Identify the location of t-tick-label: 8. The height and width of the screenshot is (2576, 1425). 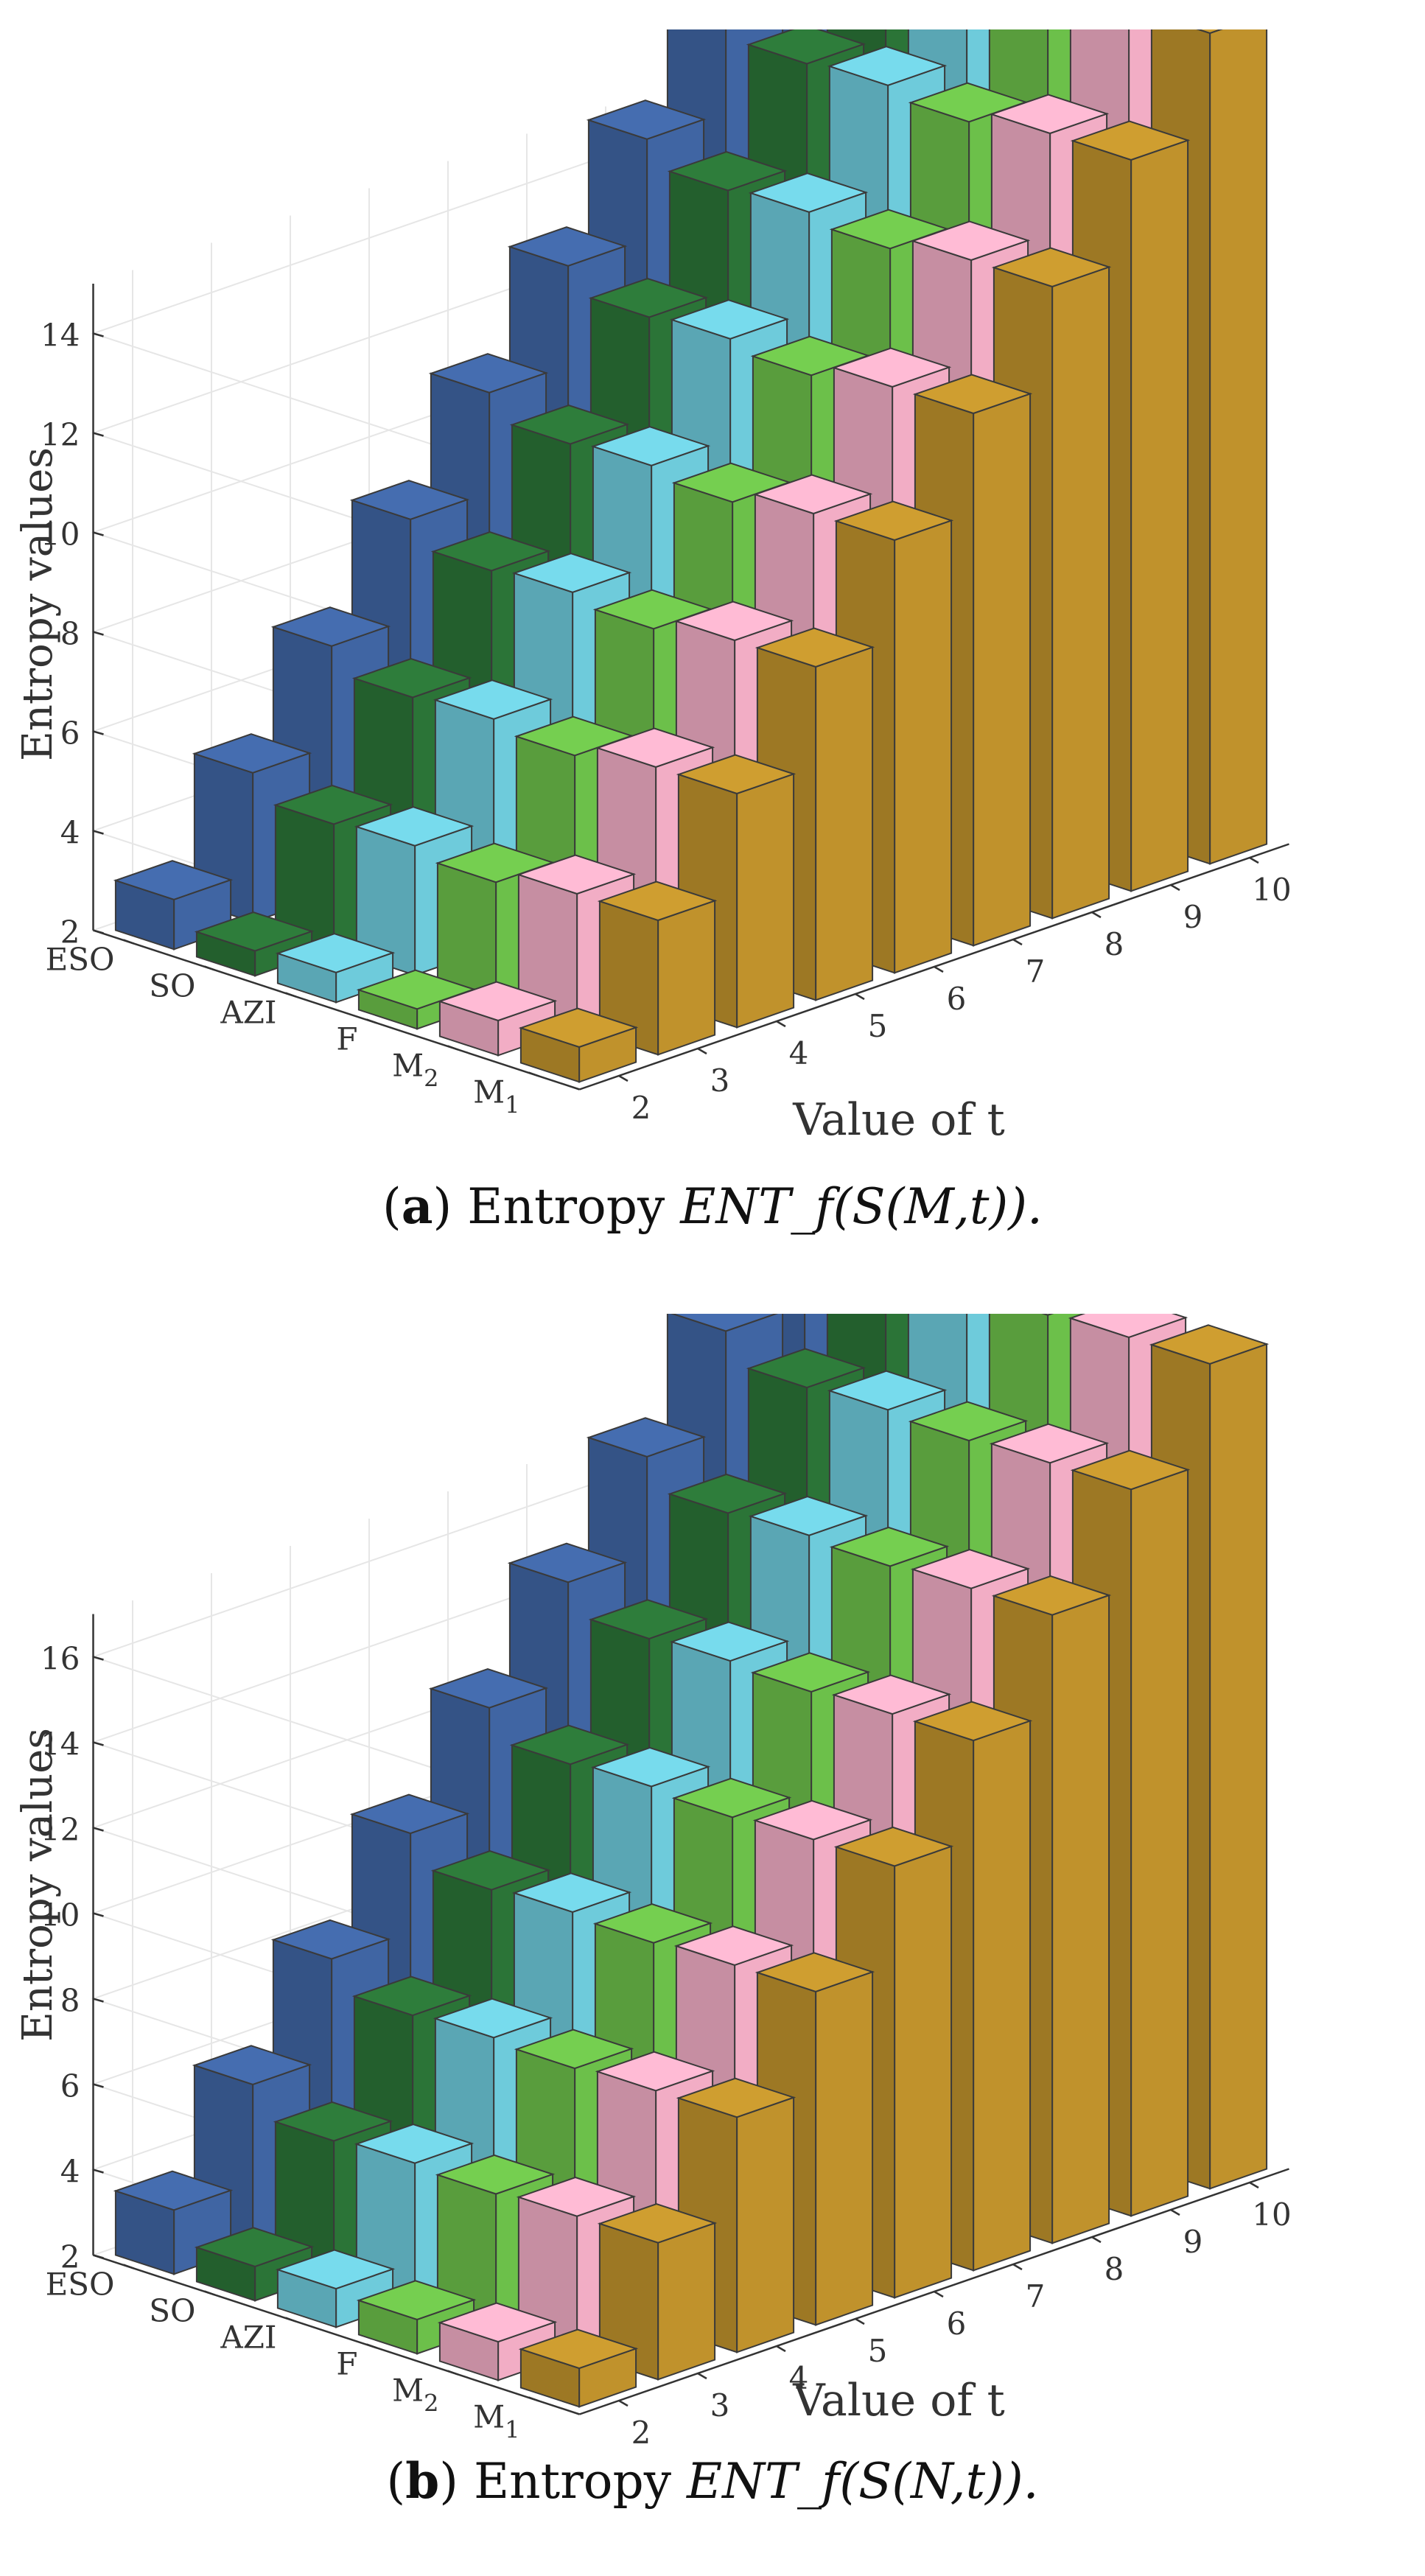
(1114, 944).